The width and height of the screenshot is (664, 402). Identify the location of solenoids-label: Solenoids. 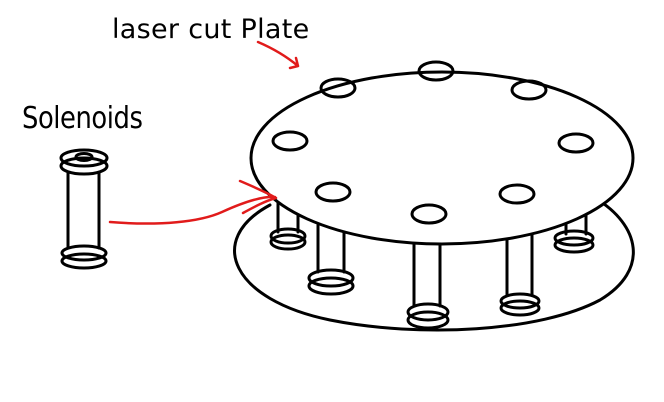
(82, 118).